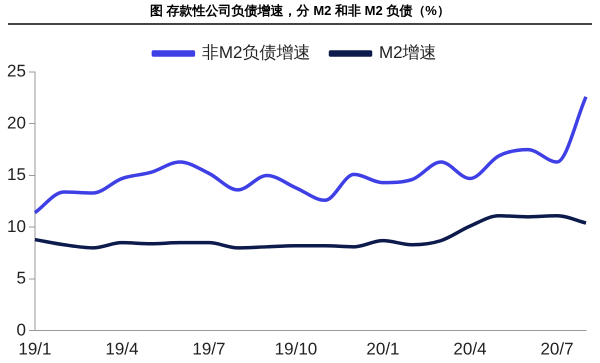 Image resolution: width=600 pixels, height=363 pixels. What do you see at coordinates (16, 174) in the screenshot?
I see `y-tick-label: 15` at bounding box center [16, 174].